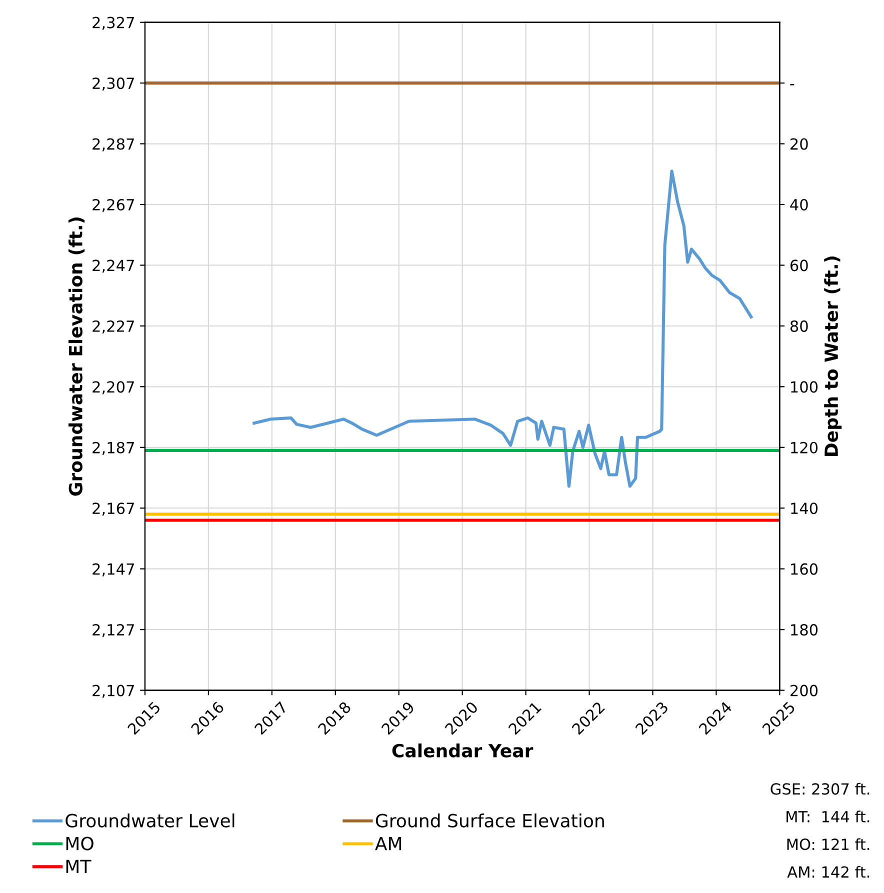 The image size is (884, 893). What do you see at coordinates (113, 387) in the screenshot?
I see `y-tick-label: 2,207` at bounding box center [113, 387].